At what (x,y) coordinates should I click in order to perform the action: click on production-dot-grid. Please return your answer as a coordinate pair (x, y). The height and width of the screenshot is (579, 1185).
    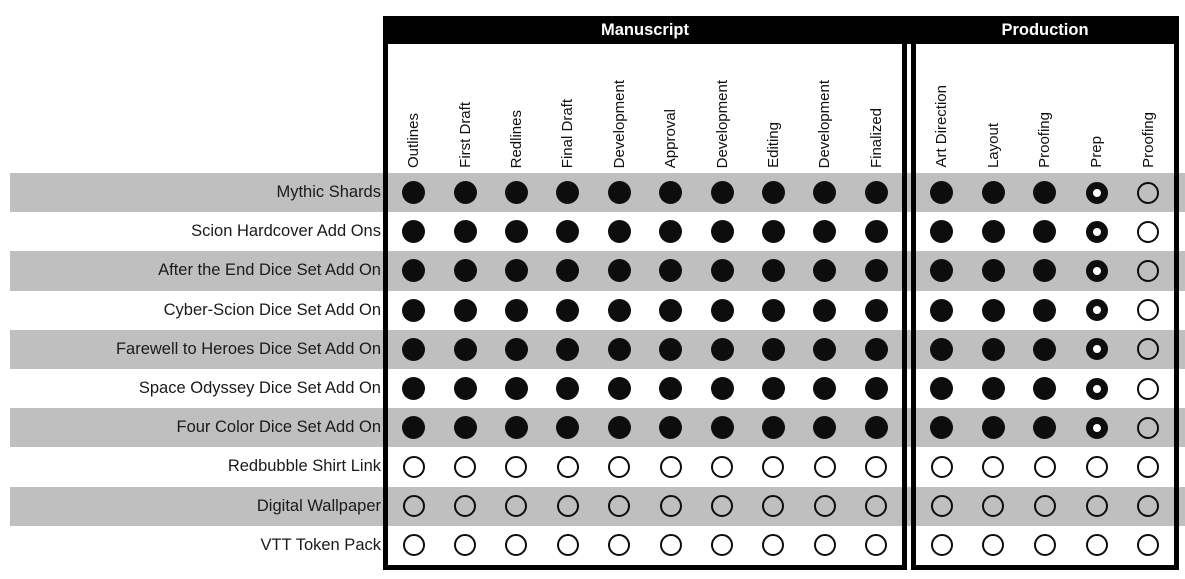
    Looking at the image, I should click on (1045, 369).